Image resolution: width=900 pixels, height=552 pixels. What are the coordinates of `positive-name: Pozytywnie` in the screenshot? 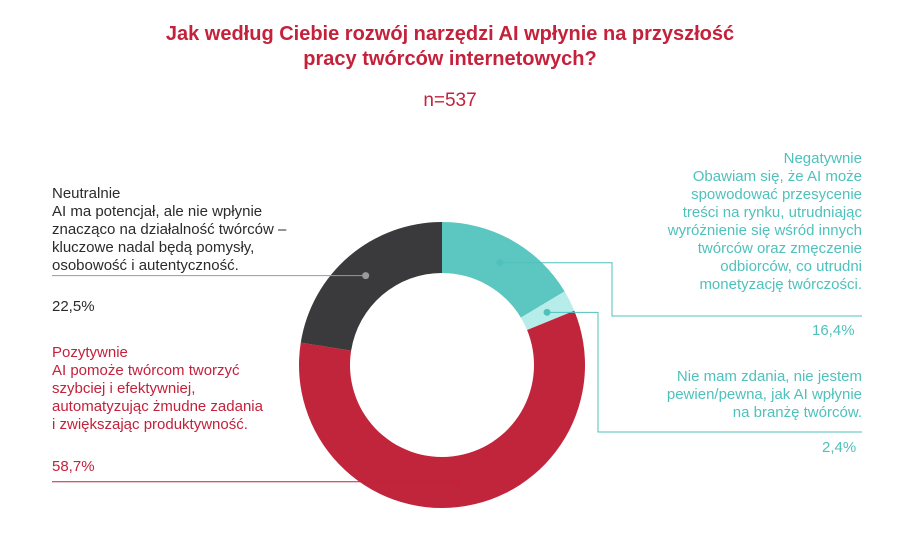 It's located at (90, 352).